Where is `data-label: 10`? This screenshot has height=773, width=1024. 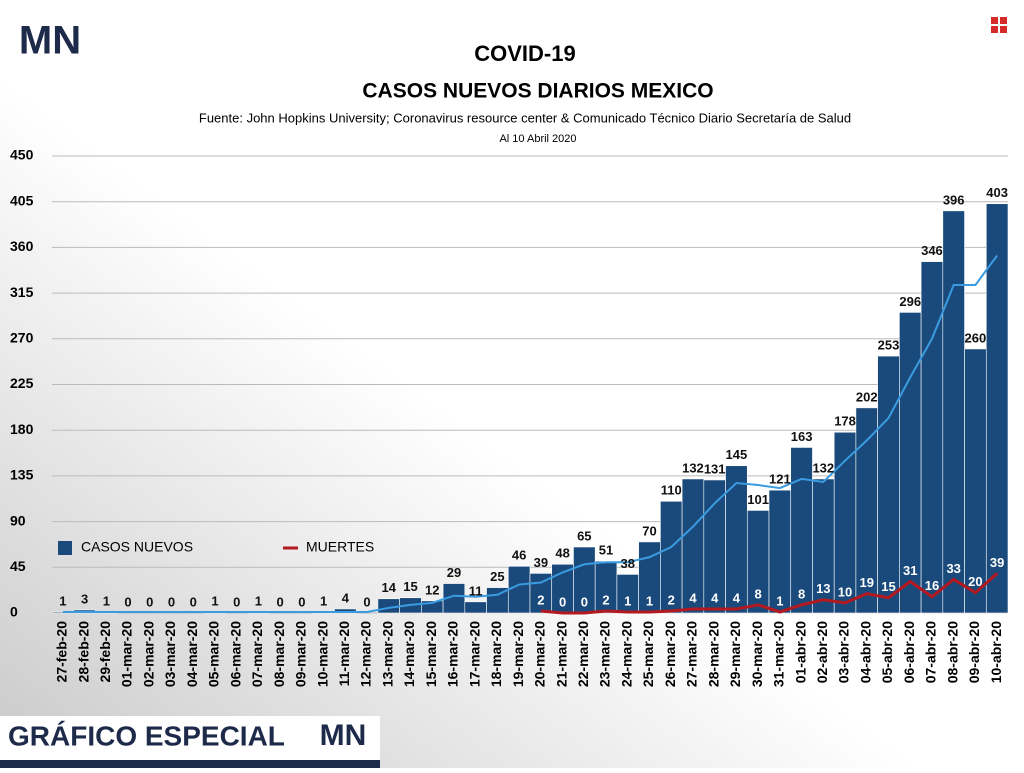
data-label: 10 is located at coordinates (845, 591).